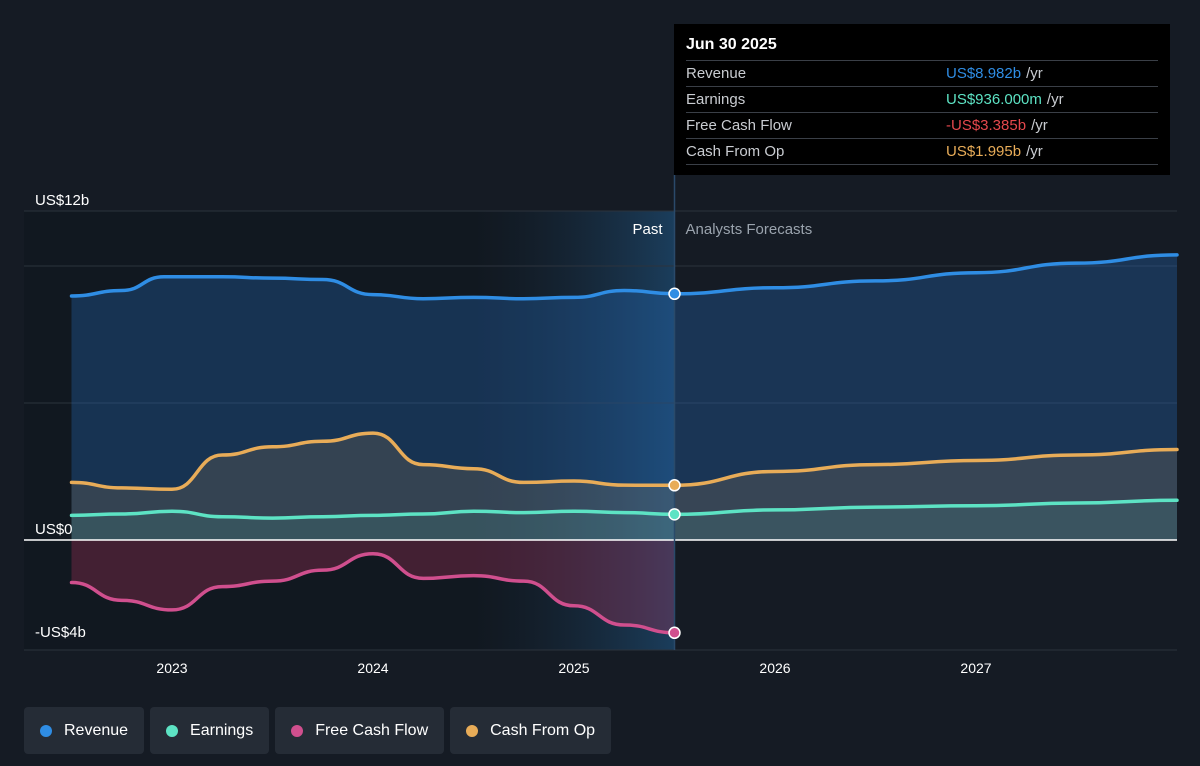 This screenshot has height=766, width=1200. What do you see at coordinates (373, 593) in the screenshot?
I see `series-line-fcf` at bounding box center [373, 593].